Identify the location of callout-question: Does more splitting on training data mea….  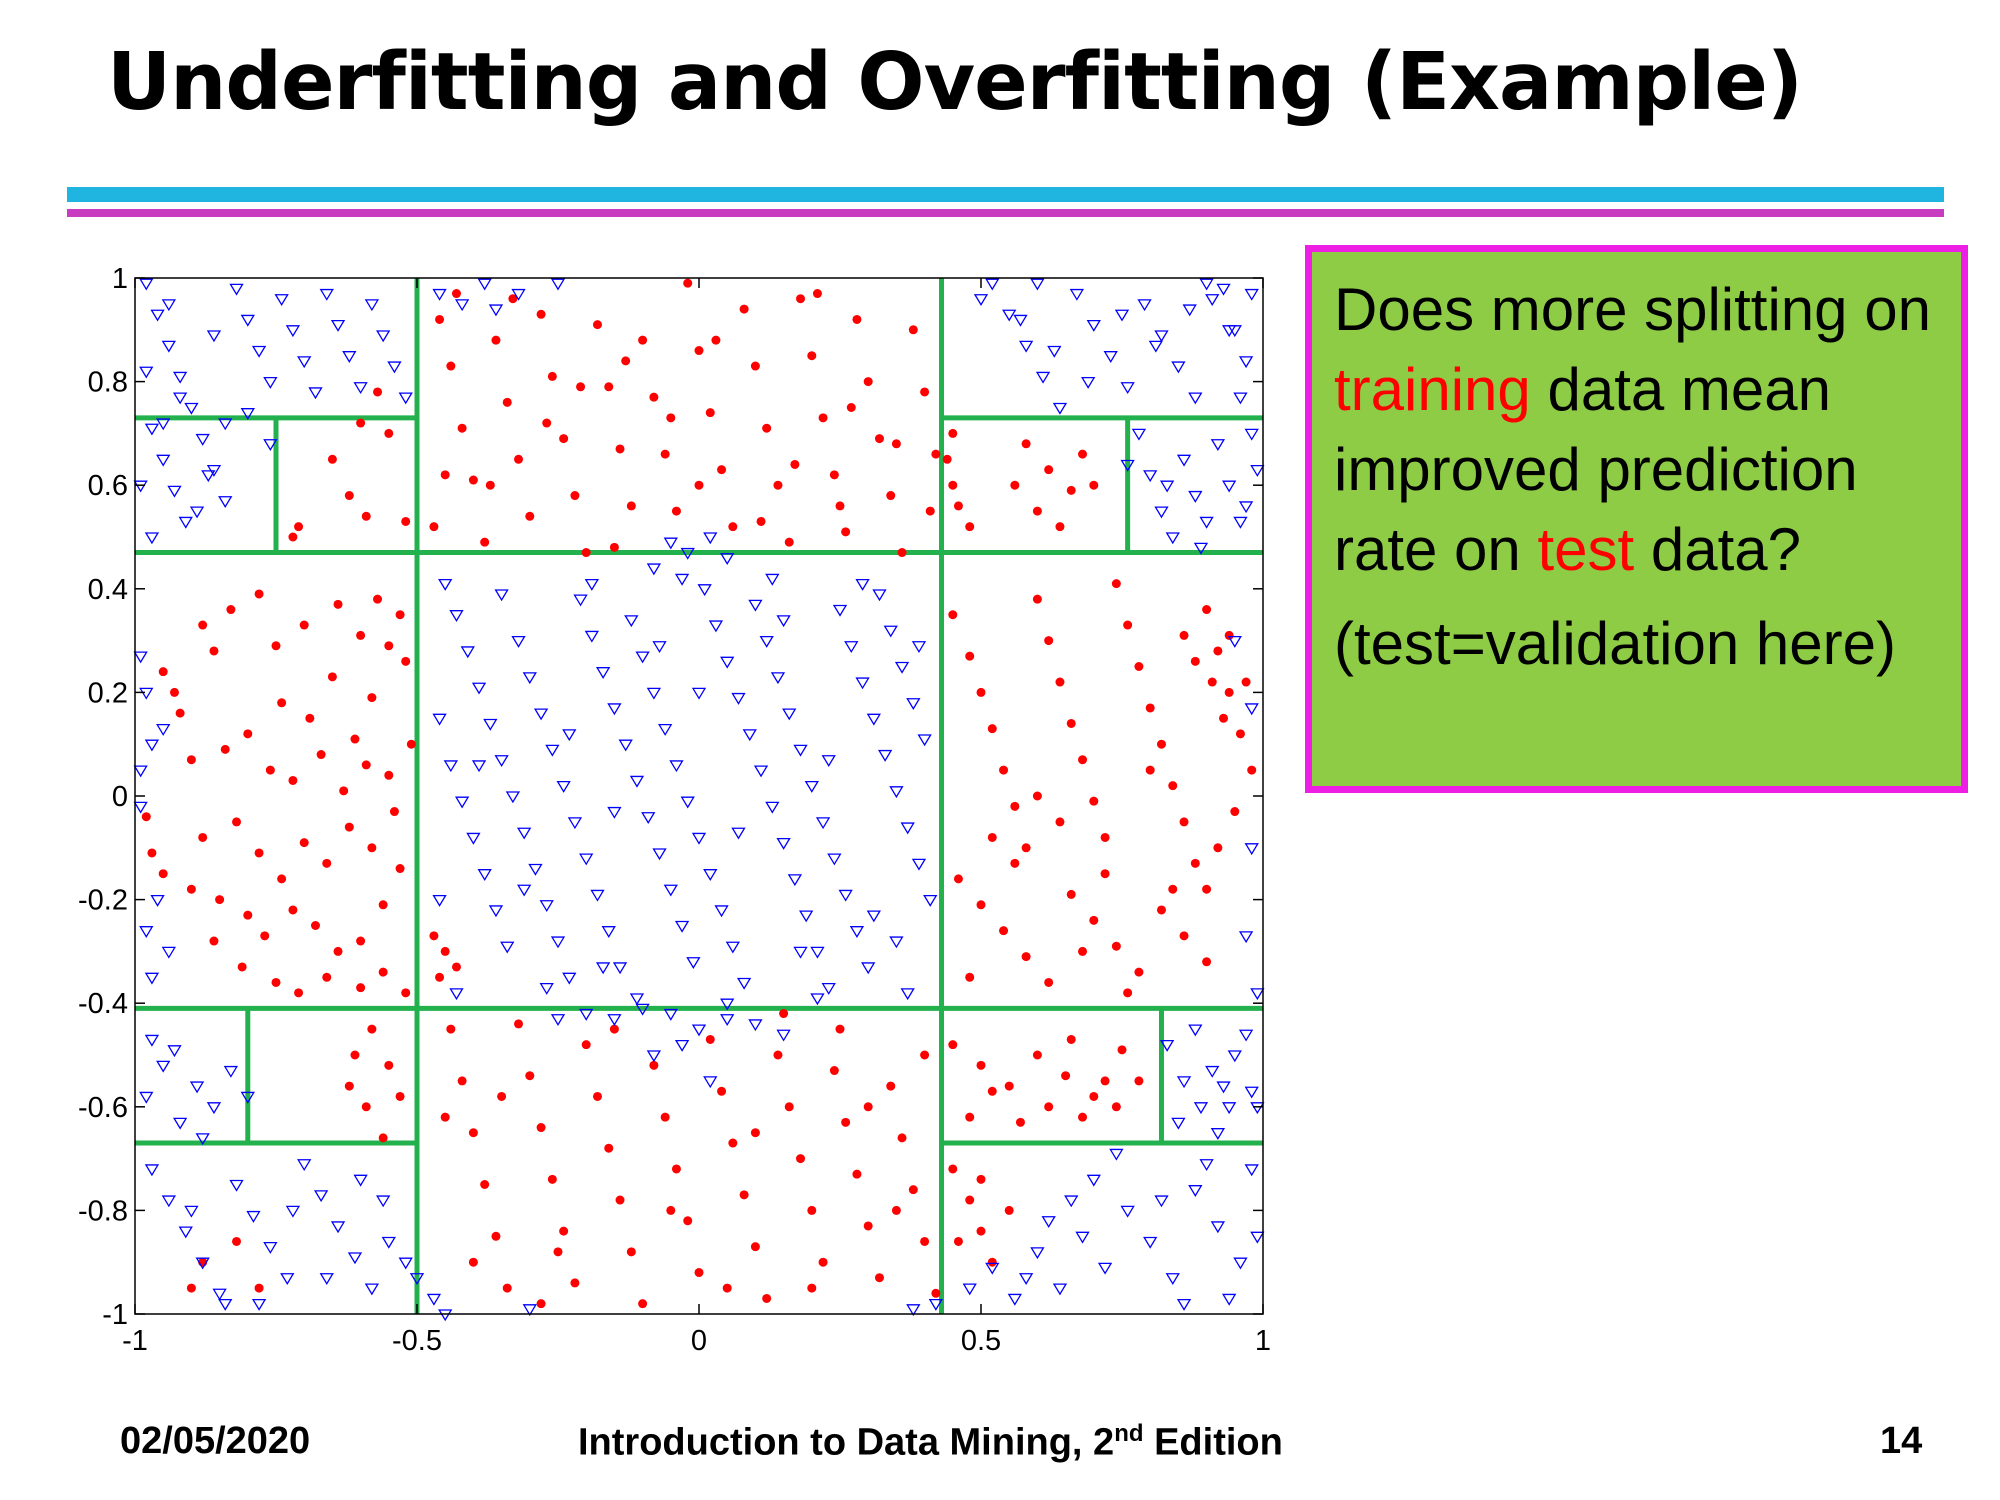
(1632, 429).